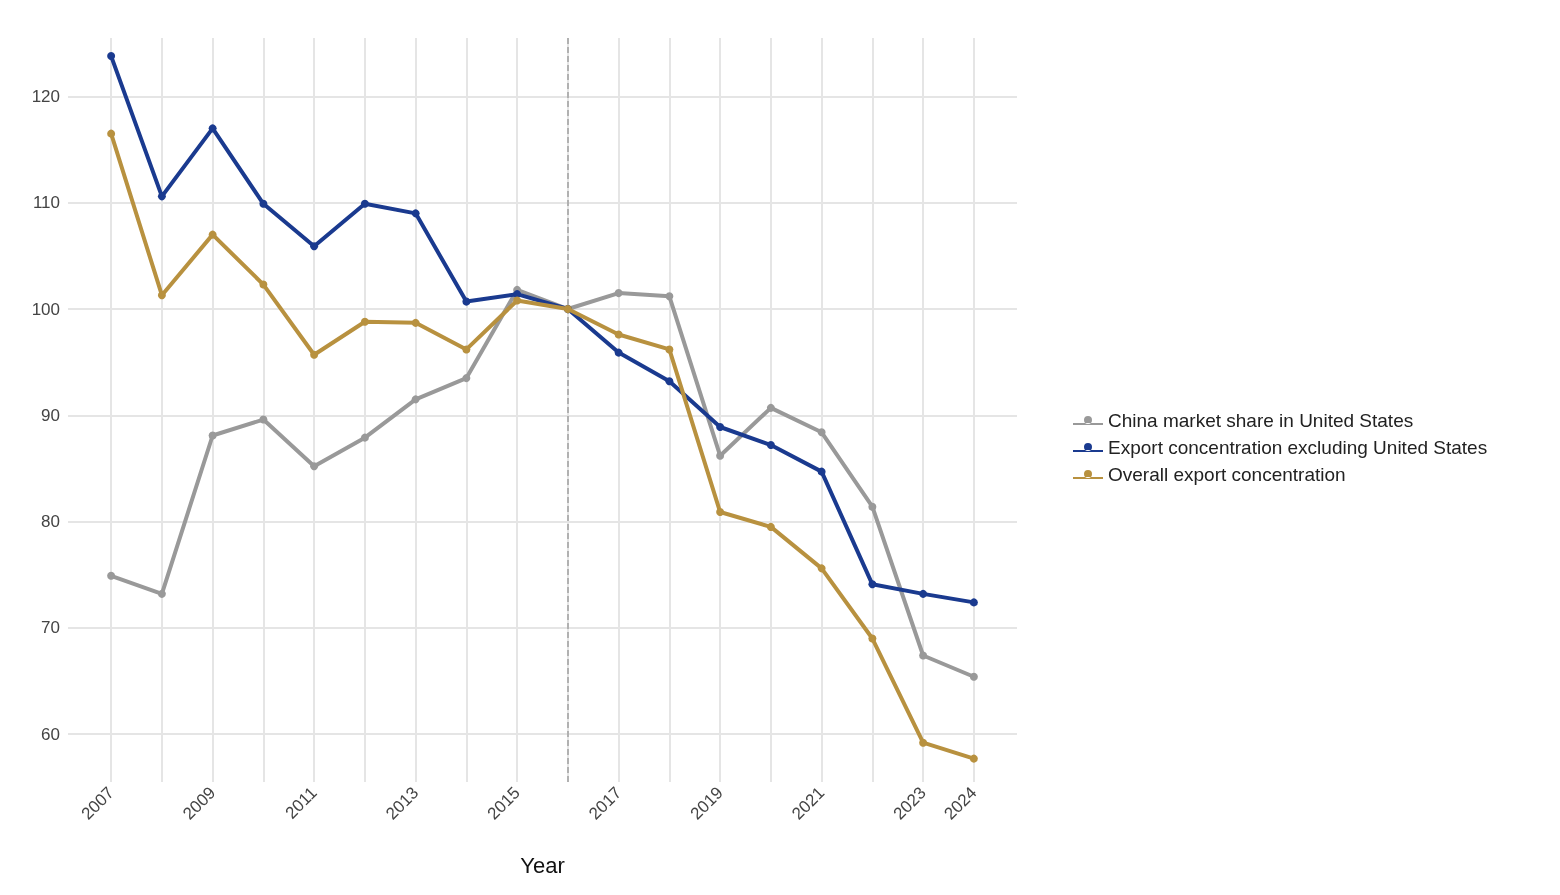 The width and height of the screenshot is (1560, 895). Describe the element at coordinates (50, 522) in the screenshot. I see `y-tick-label: 80` at that location.